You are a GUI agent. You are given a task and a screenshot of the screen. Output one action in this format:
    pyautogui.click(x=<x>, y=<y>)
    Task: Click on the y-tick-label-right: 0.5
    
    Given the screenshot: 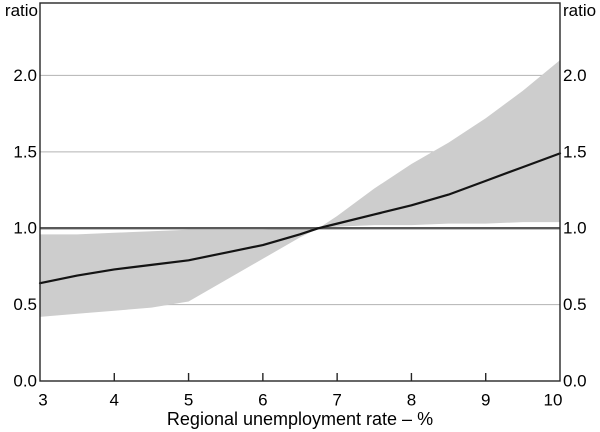 What is the action you would take?
    pyautogui.click(x=575, y=304)
    